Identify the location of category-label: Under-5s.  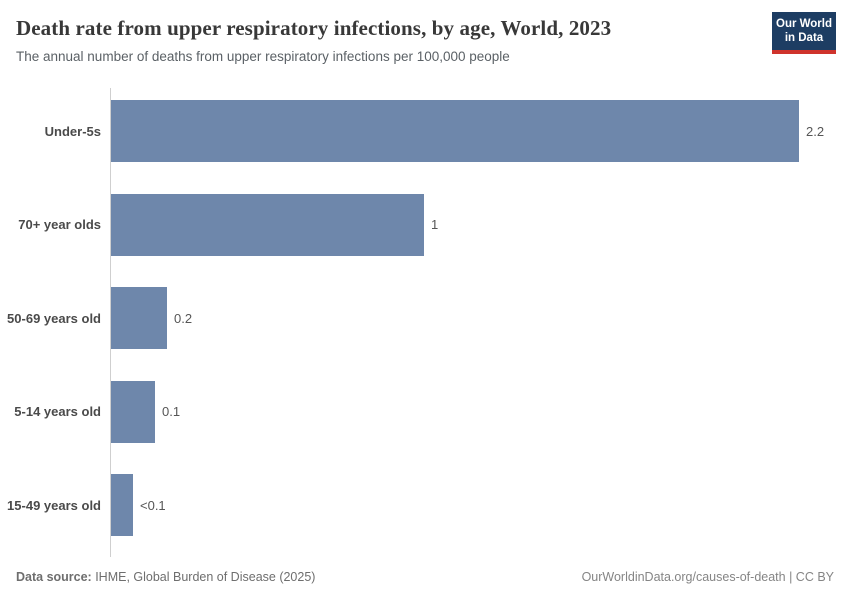
(72, 131).